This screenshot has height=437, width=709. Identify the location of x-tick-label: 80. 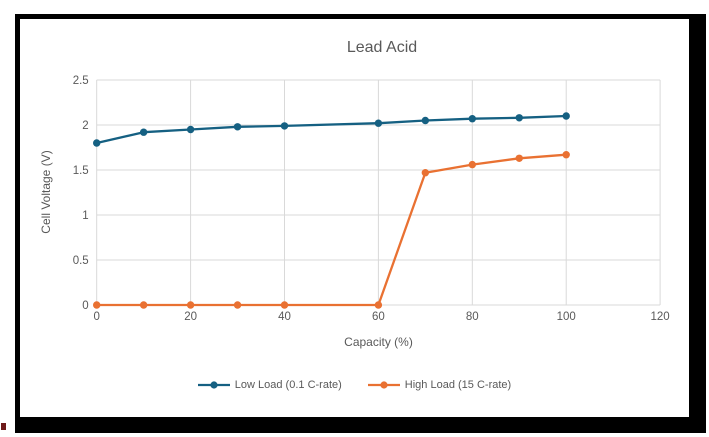
(472, 317).